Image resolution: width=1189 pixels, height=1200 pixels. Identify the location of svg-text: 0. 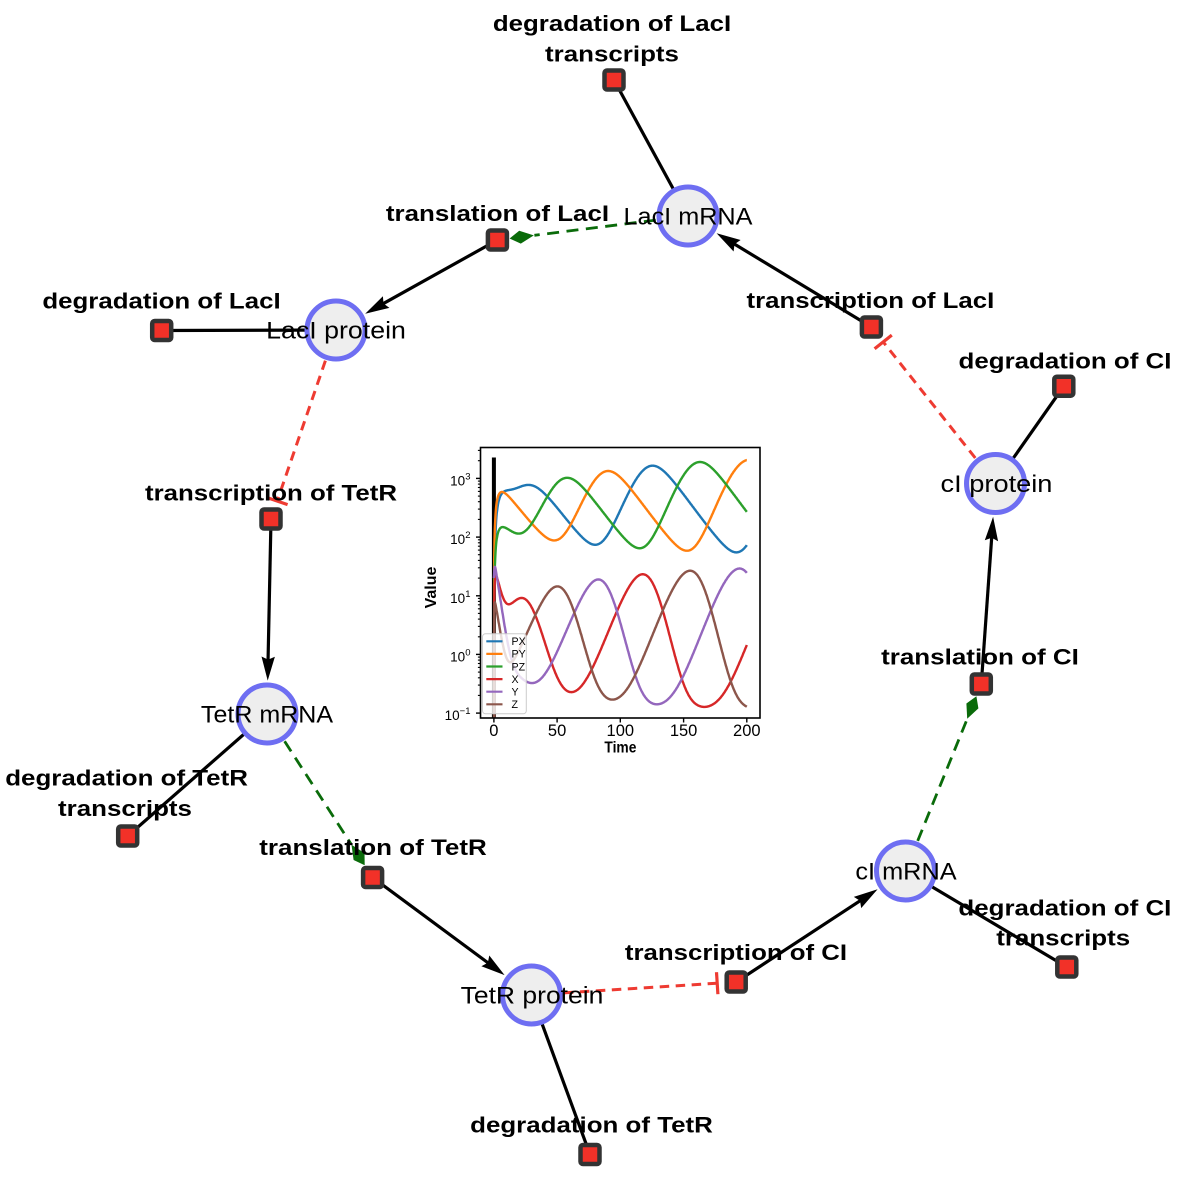
(493, 731).